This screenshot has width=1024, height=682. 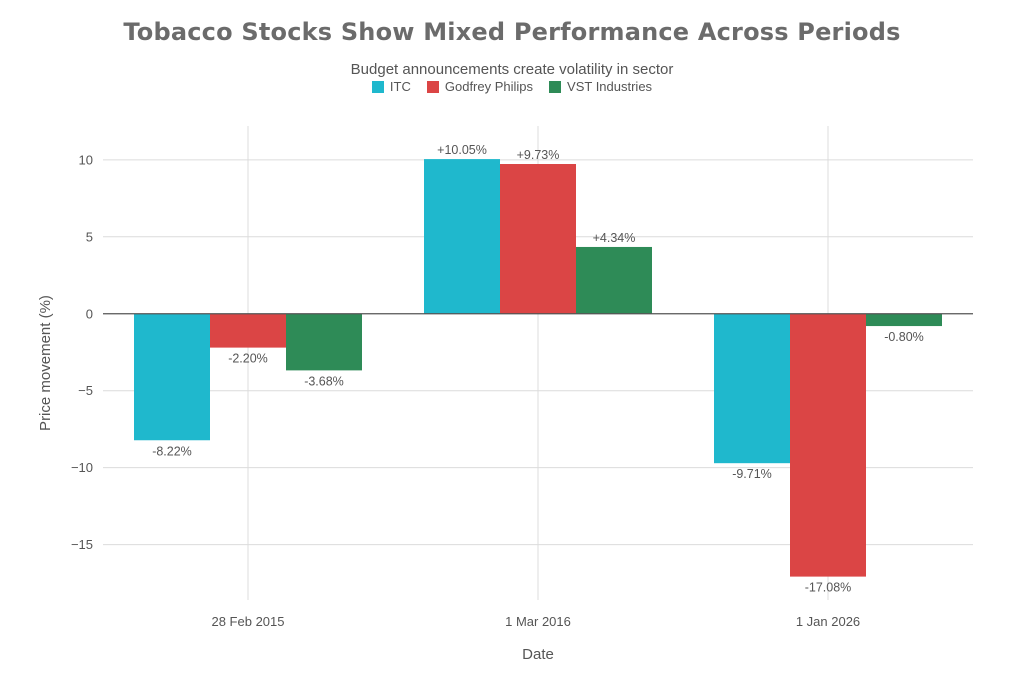 What do you see at coordinates (538, 155) in the screenshot?
I see `data-label: +9.73%` at bounding box center [538, 155].